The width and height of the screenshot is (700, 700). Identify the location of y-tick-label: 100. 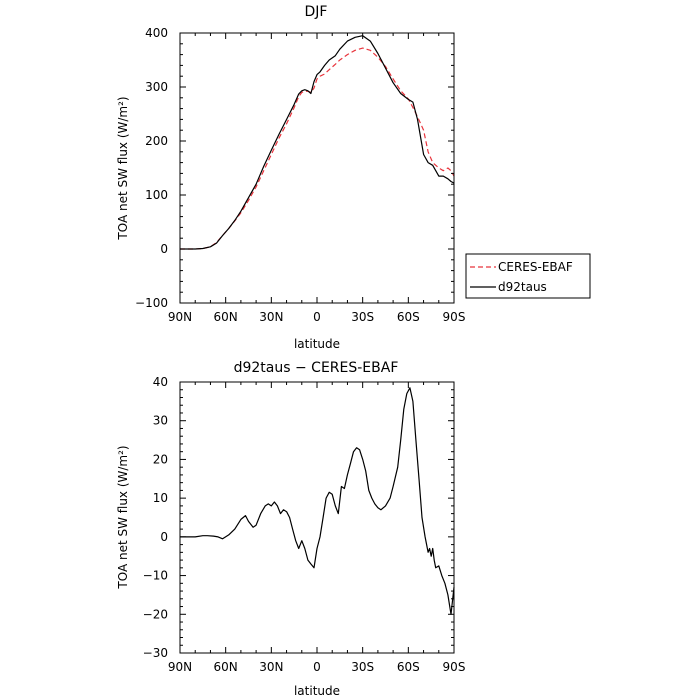
(156, 195).